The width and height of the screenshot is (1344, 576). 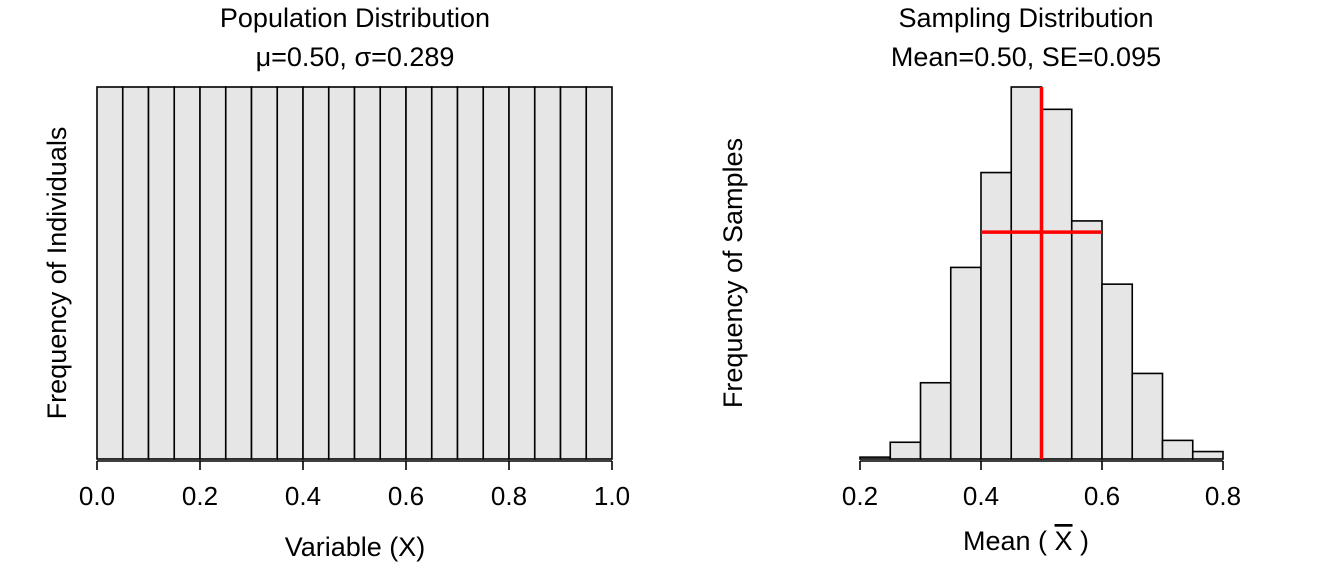 I want to click on population-title: Population Distribution, so click(x=355, y=18).